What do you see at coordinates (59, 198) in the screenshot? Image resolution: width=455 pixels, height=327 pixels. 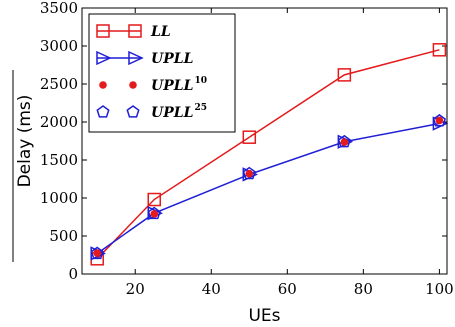 I see `y-tick-label: 1000` at bounding box center [59, 198].